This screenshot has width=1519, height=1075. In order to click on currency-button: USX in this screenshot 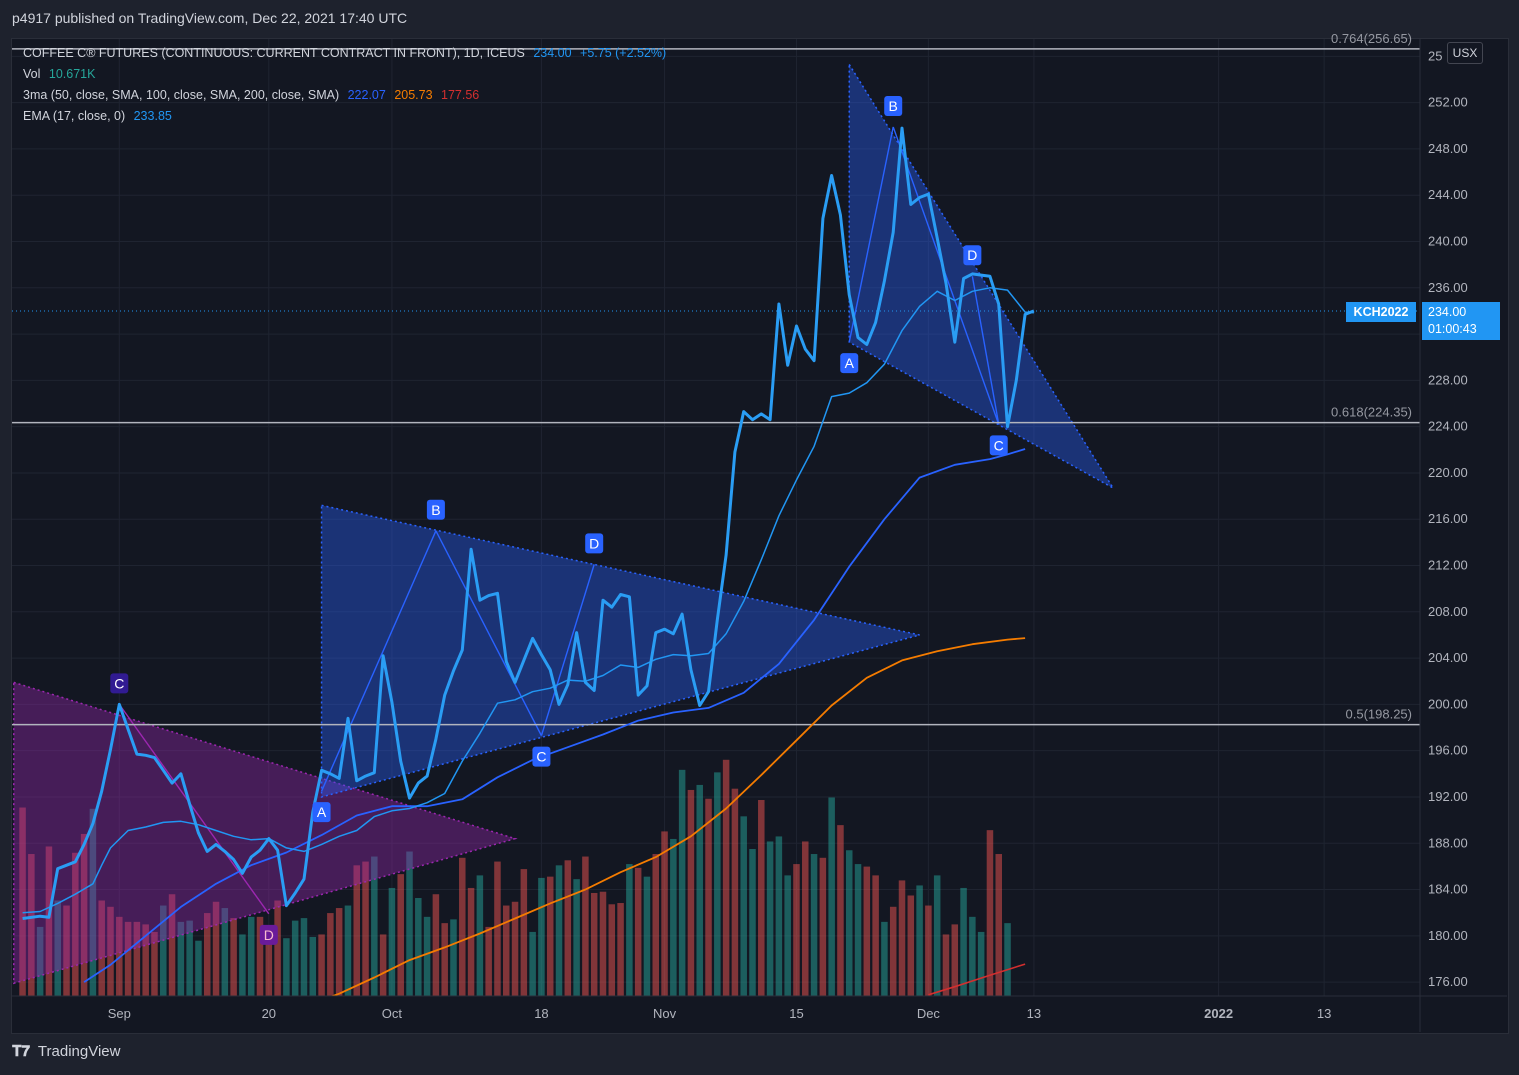, I will do `click(1465, 53)`.